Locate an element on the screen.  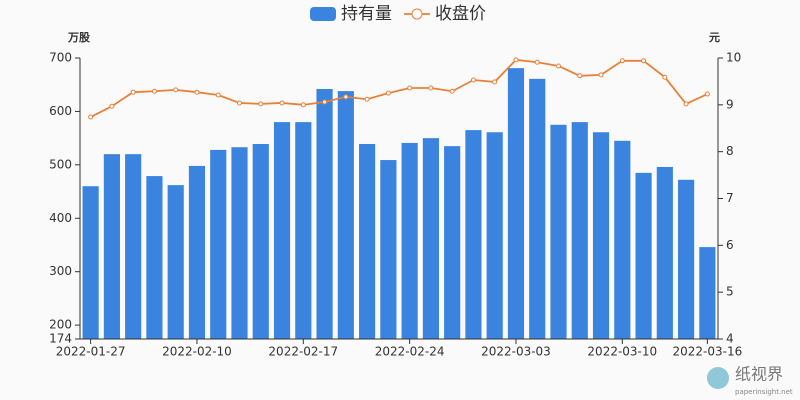
y-tick-label: 600 is located at coordinates (60, 111).